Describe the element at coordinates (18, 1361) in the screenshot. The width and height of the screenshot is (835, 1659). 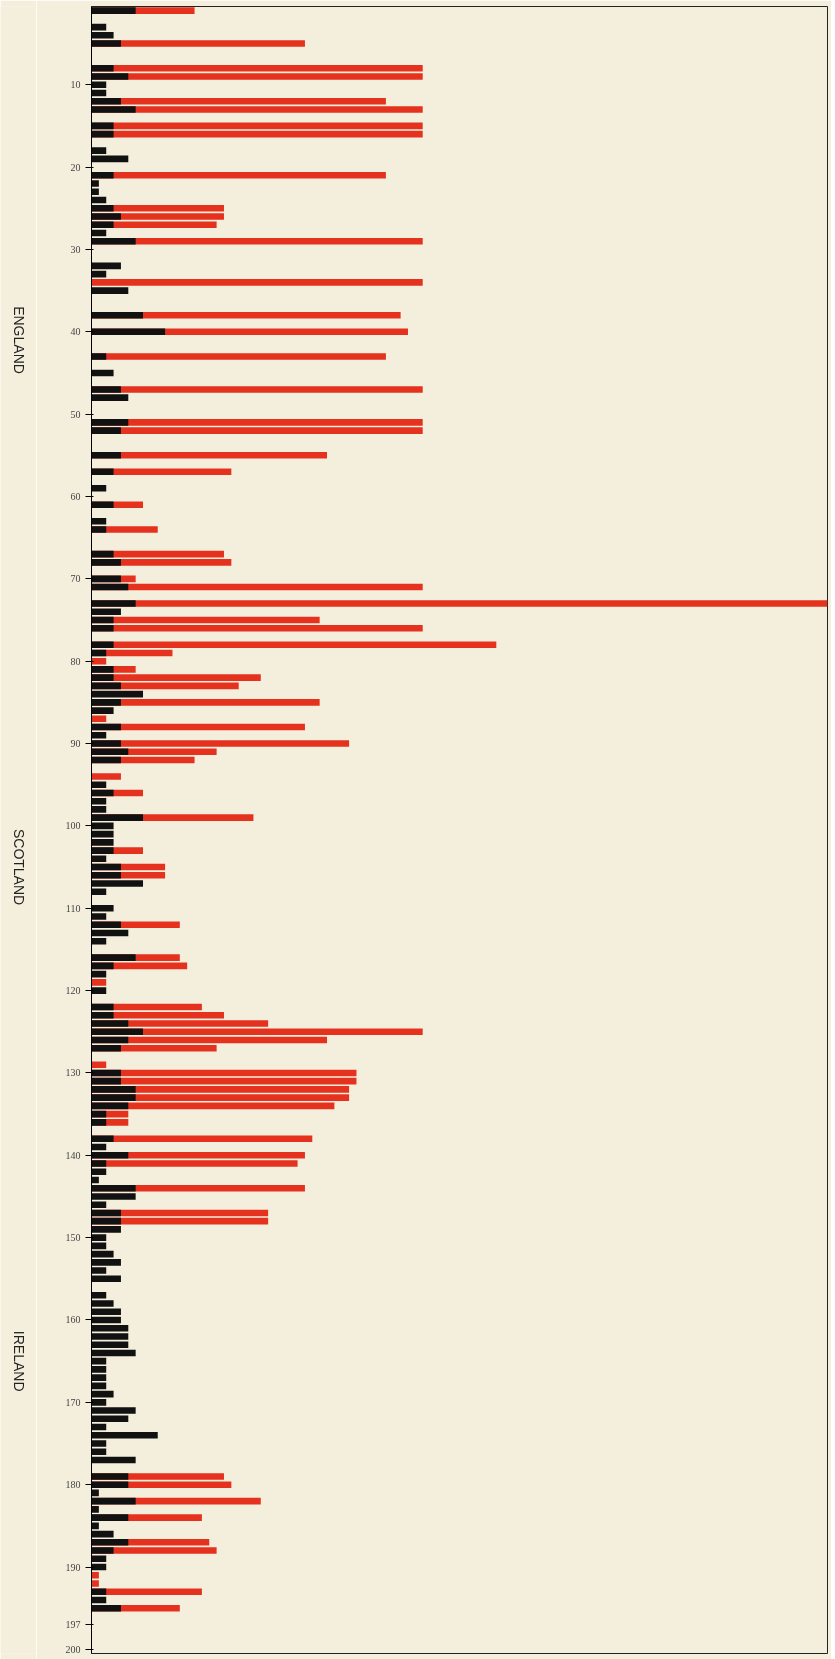
I see `text: IRELAND` at that location.